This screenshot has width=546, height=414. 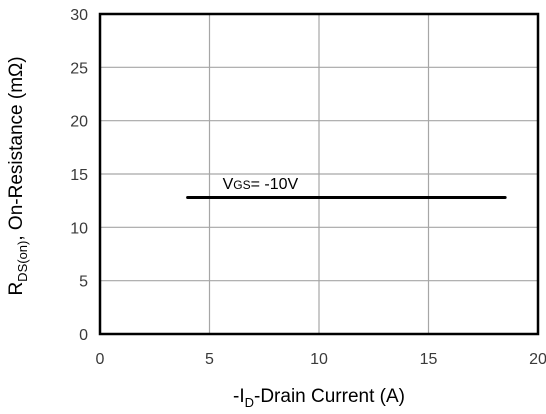 I want to click on y-tick-label: 15, so click(x=79, y=175).